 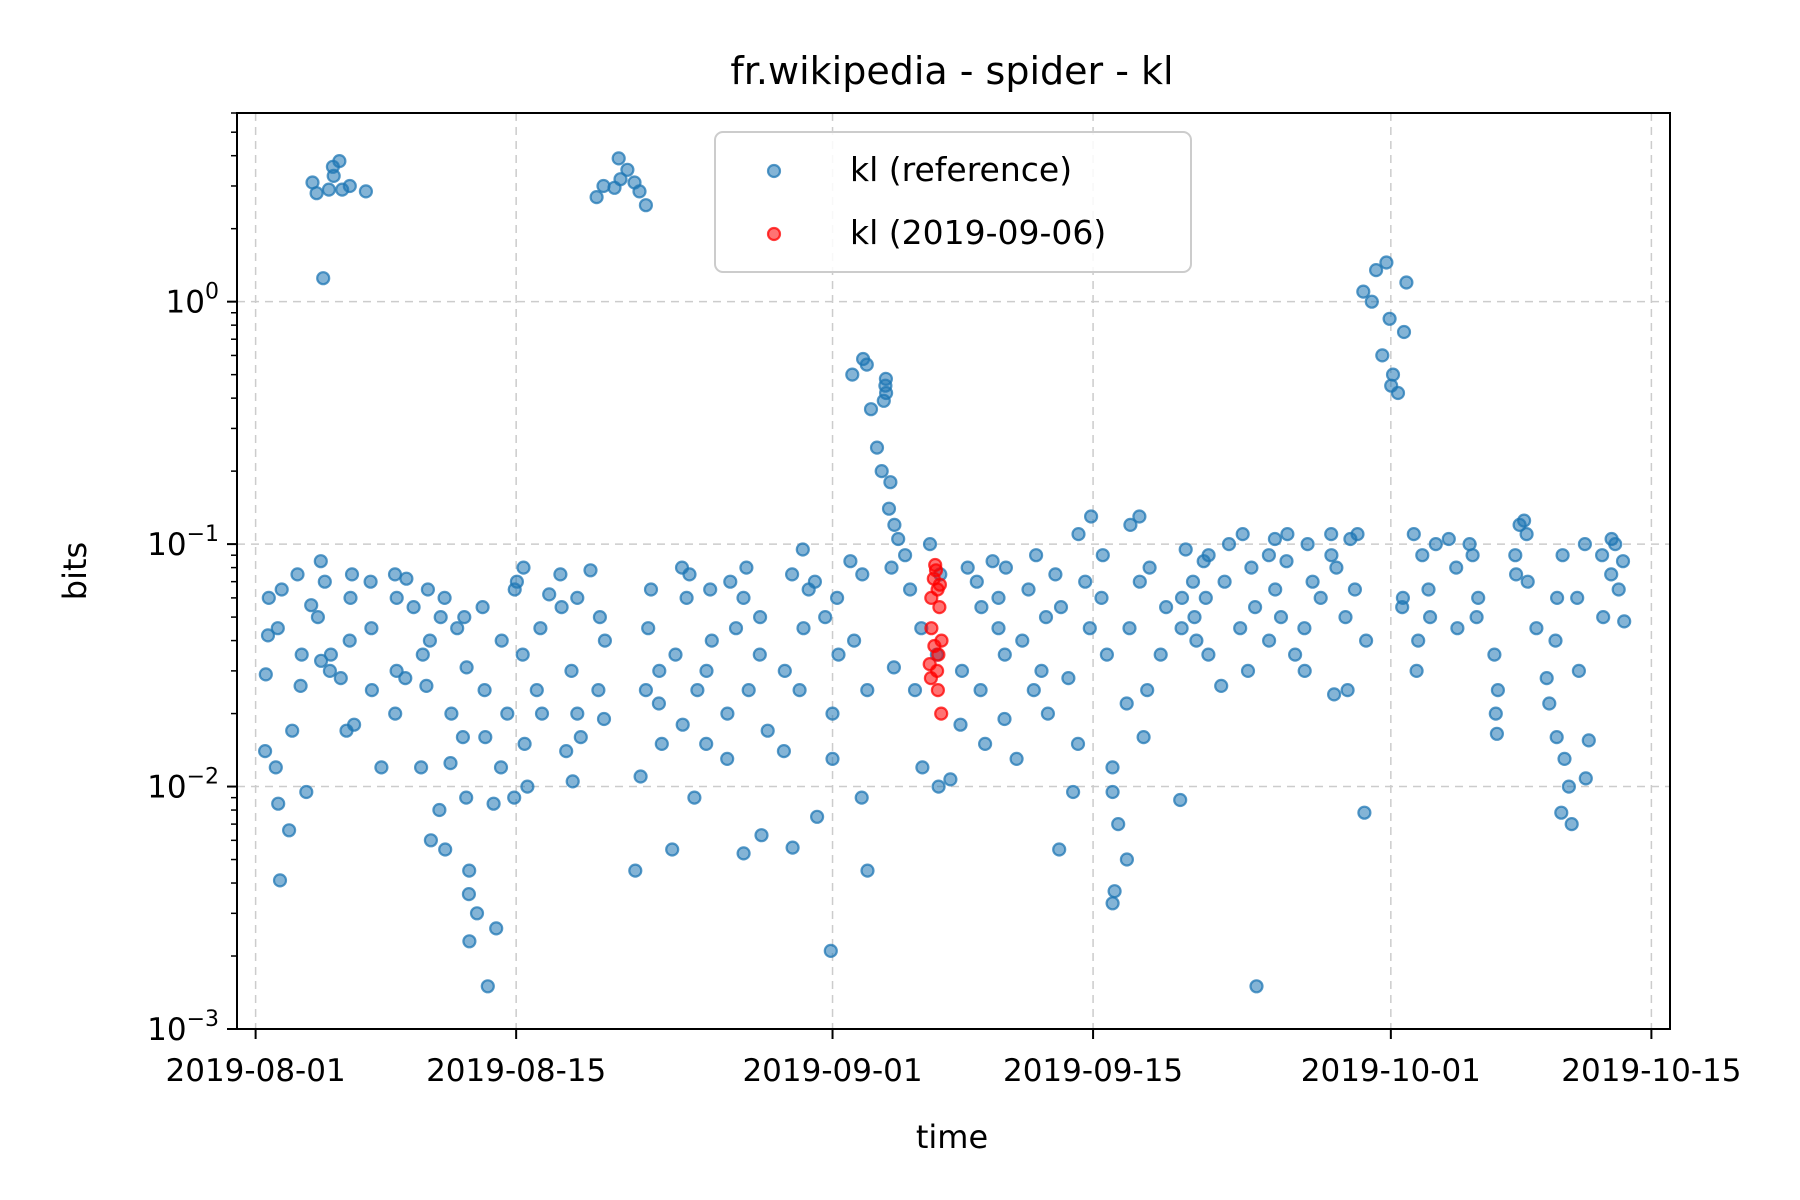 What do you see at coordinates (75, 571) in the screenshot?
I see `y-axis-label: bits` at bounding box center [75, 571].